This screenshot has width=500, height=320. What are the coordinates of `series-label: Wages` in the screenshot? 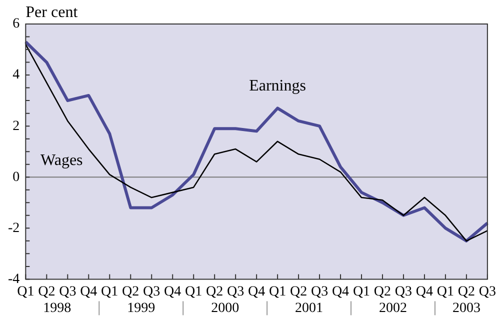 It's located at (61, 161).